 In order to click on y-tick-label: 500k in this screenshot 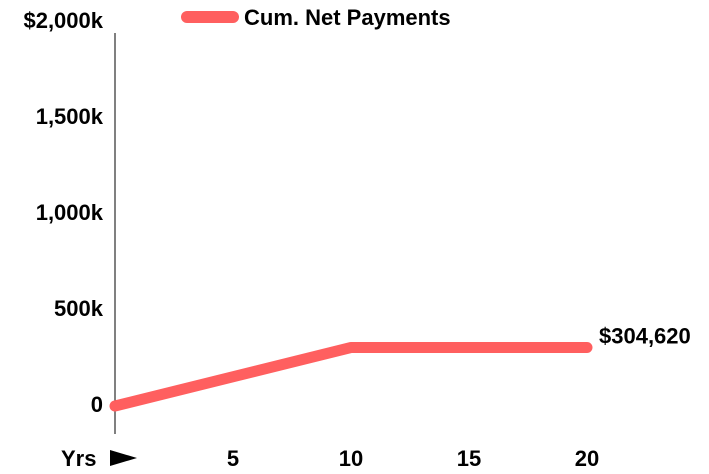, I will do `click(79, 308)`.